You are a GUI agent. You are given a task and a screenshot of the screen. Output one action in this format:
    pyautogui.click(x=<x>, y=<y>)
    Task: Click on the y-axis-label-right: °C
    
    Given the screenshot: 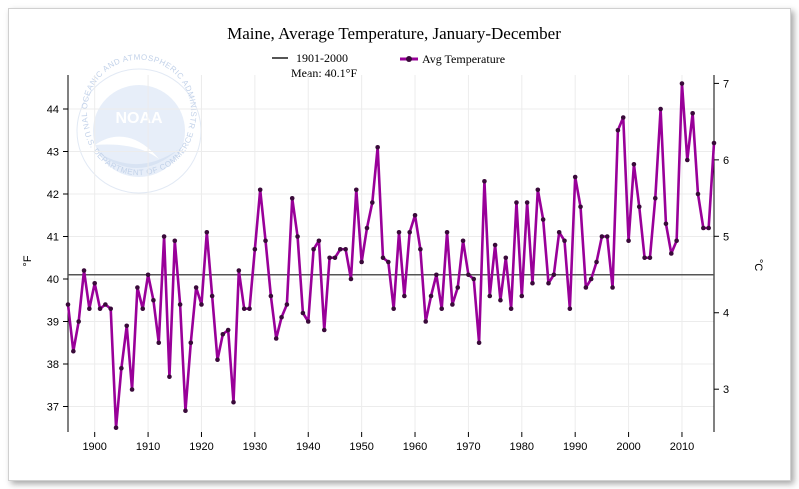 What is the action you would take?
    pyautogui.click(x=758, y=265)
    